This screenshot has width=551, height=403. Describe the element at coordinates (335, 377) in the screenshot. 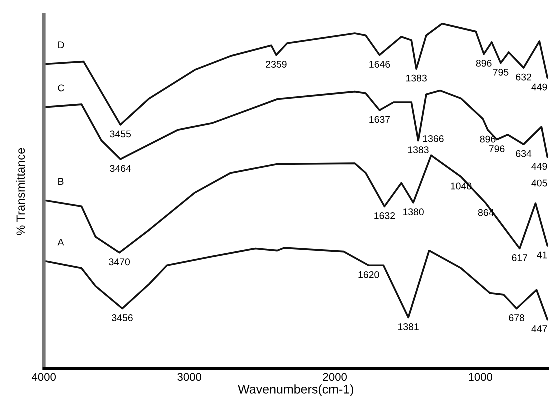

I see `x-tick-label: 2000` at that location.